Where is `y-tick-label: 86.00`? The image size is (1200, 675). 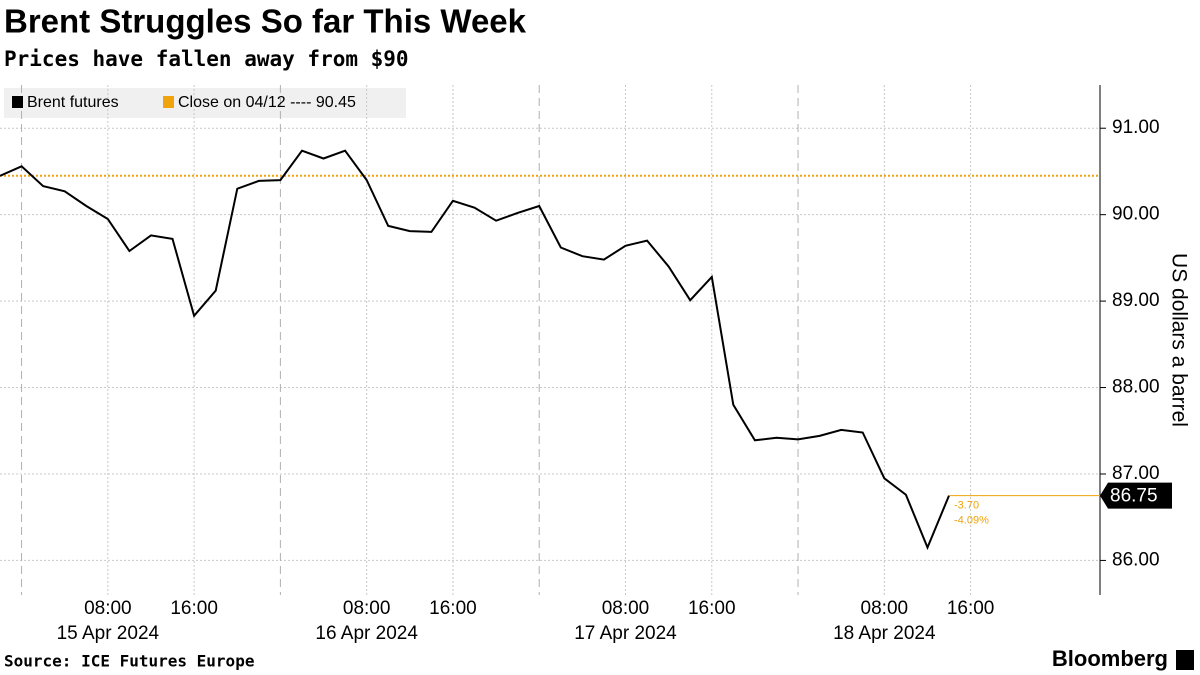
y-tick-label: 86.00 is located at coordinates (1136, 559).